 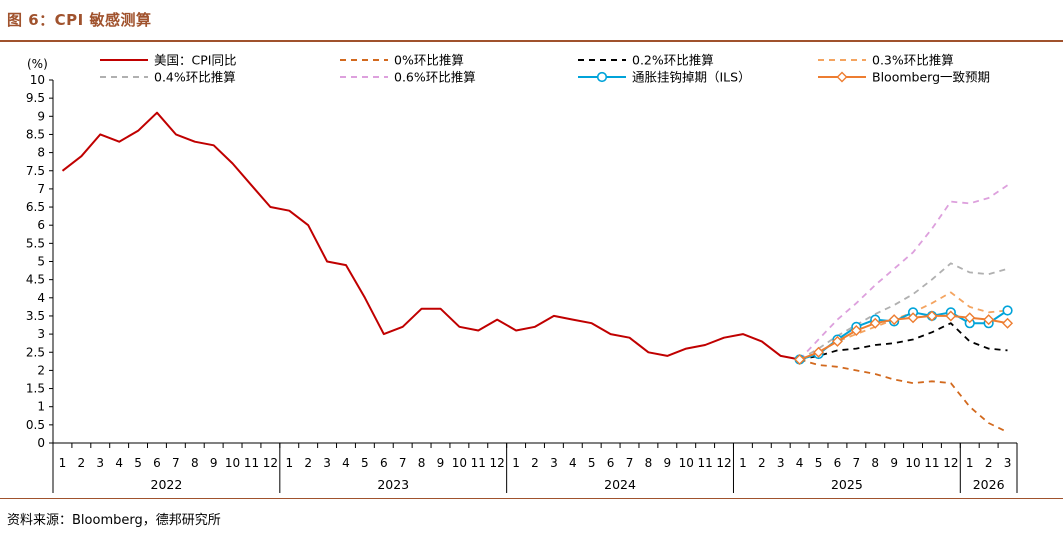 I want to click on x-year-label: 2026, so click(x=989, y=484).